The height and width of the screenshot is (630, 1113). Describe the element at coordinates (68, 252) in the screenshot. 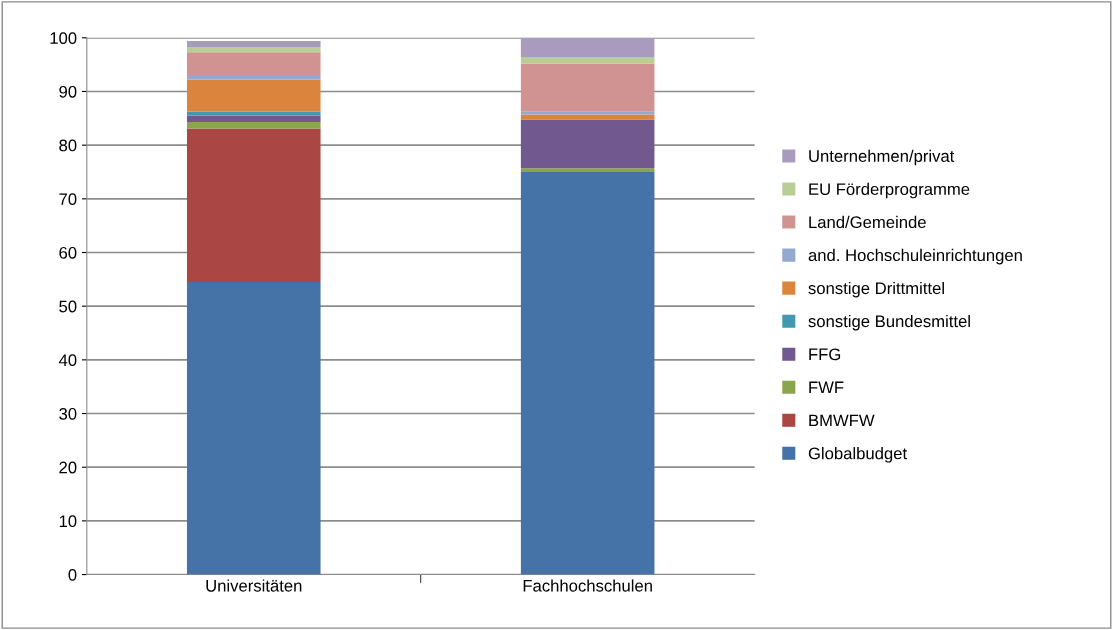

I see `y-tick-label: 60` at that location.